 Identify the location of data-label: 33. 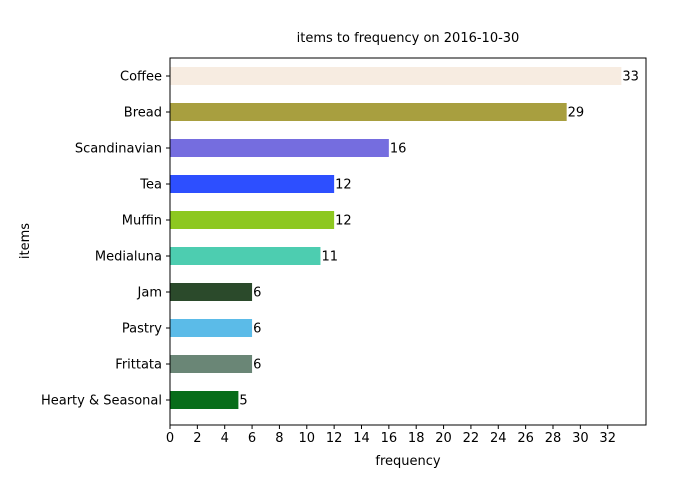
(630, 77).